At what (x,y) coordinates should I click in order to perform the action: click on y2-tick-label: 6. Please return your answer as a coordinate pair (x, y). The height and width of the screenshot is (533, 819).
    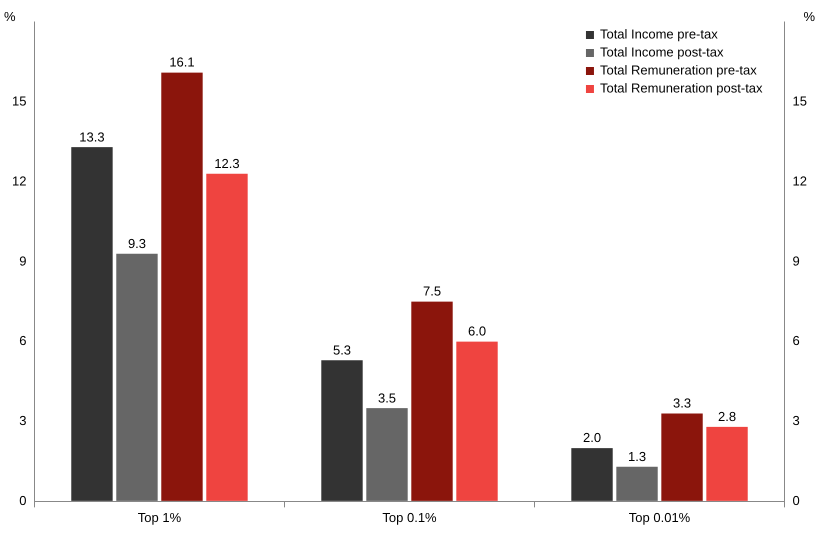
    Looking at the image, I should click on (796, 340).